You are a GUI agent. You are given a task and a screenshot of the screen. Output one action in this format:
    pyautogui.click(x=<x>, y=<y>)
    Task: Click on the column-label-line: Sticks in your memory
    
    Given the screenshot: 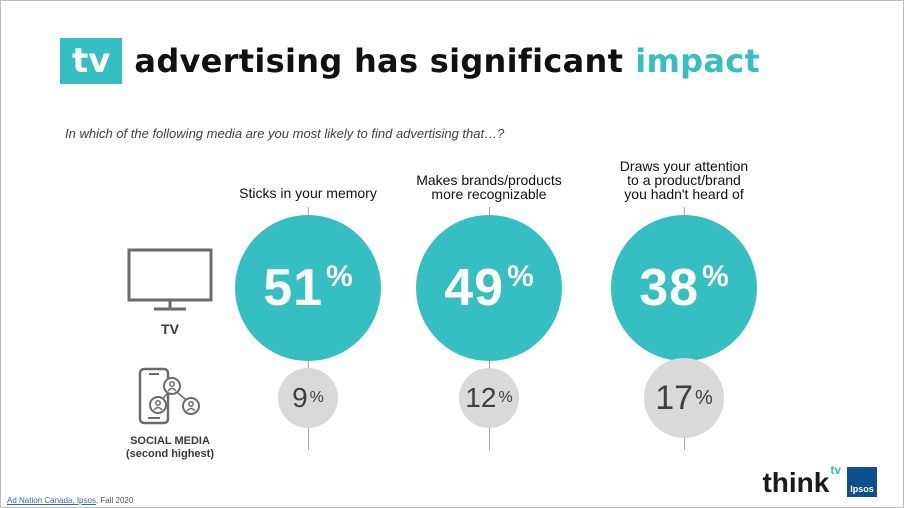 What is the action you would take?
    pyautogui.click(x=308, y=193)
    